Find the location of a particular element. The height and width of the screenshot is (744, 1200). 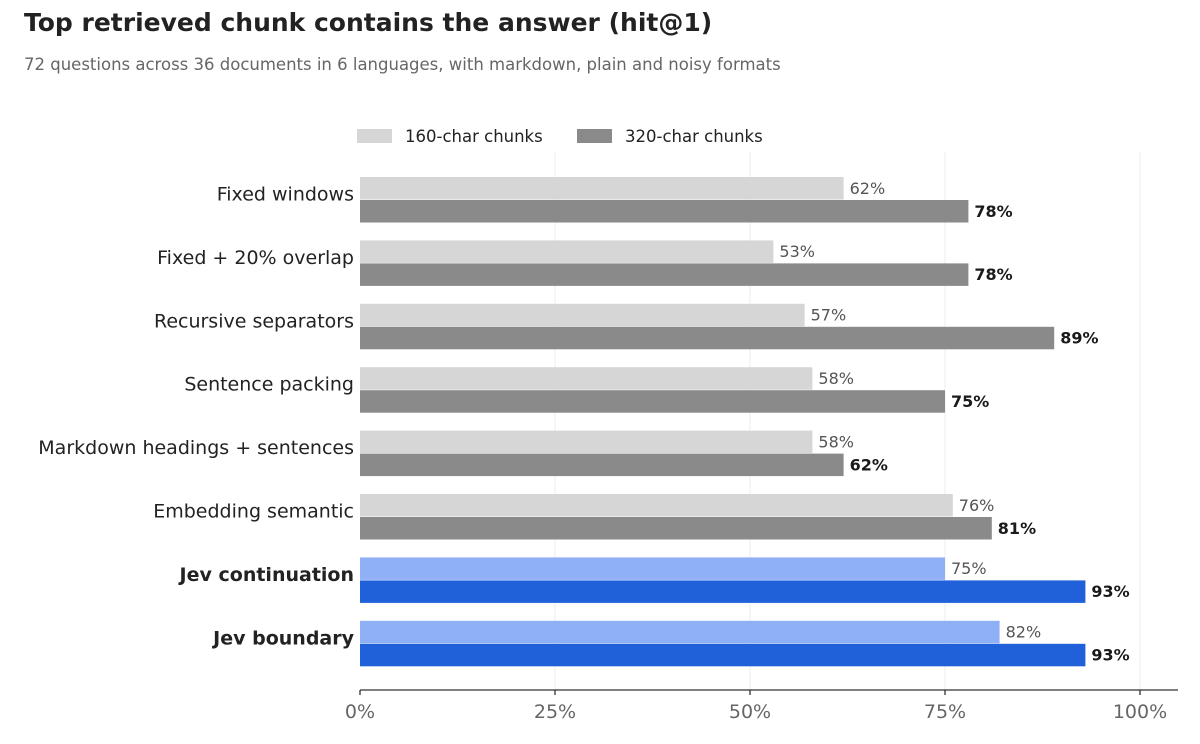

value-label-fixed-20-overlap-320-char-chunks: 78% is located at coordinates (993, 274).